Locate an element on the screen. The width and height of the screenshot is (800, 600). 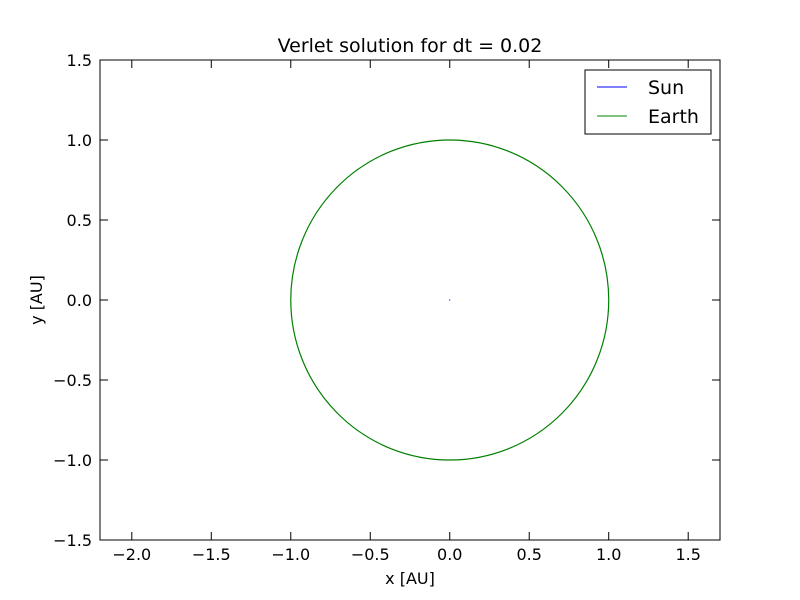
legend-box is located at coordinates (648, 102).